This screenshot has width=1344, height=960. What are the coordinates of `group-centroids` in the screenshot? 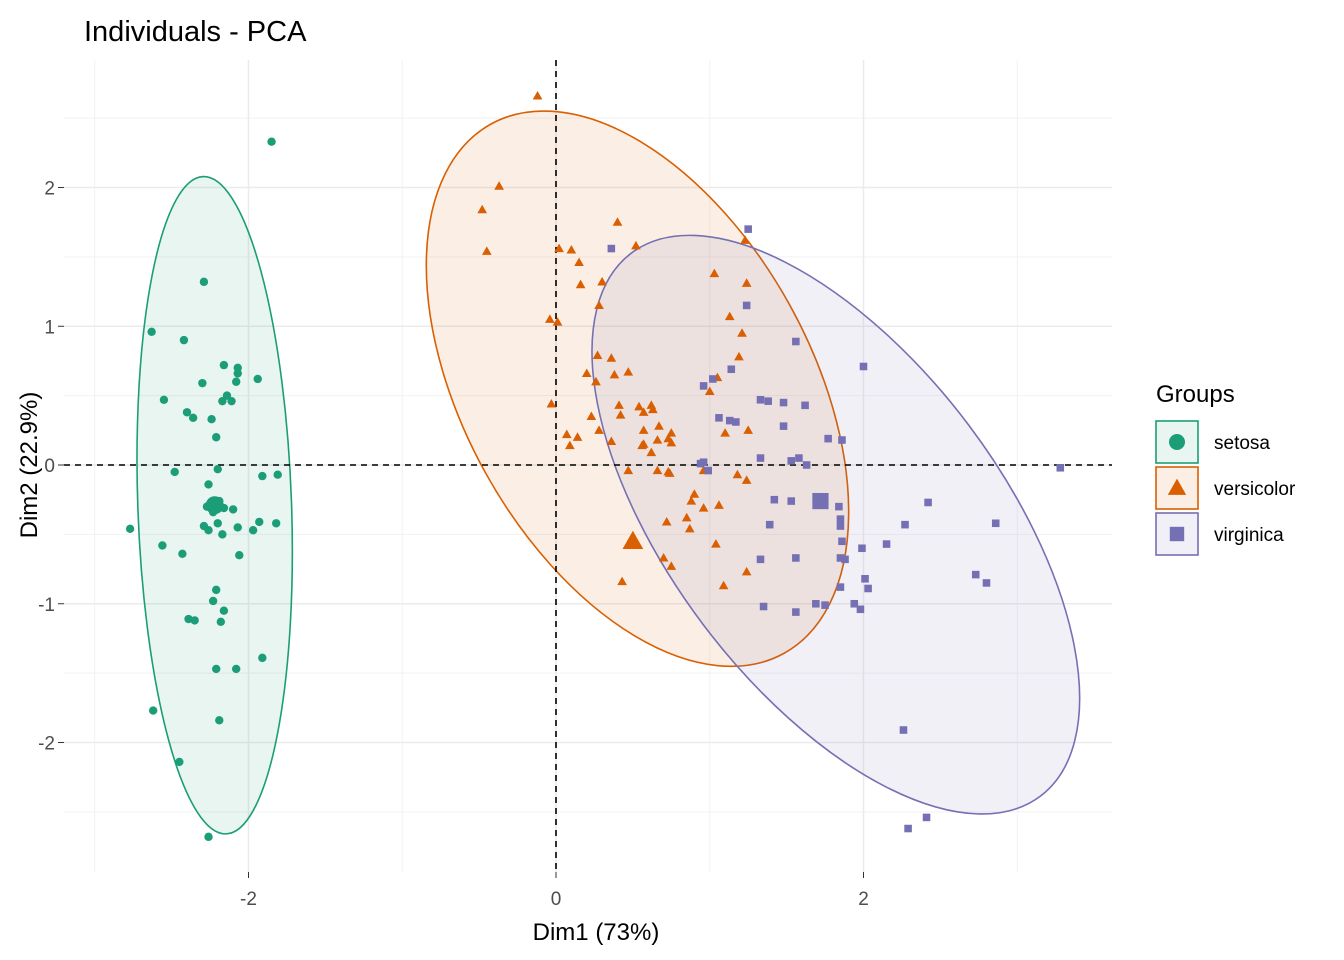 It's located at (517, 521).